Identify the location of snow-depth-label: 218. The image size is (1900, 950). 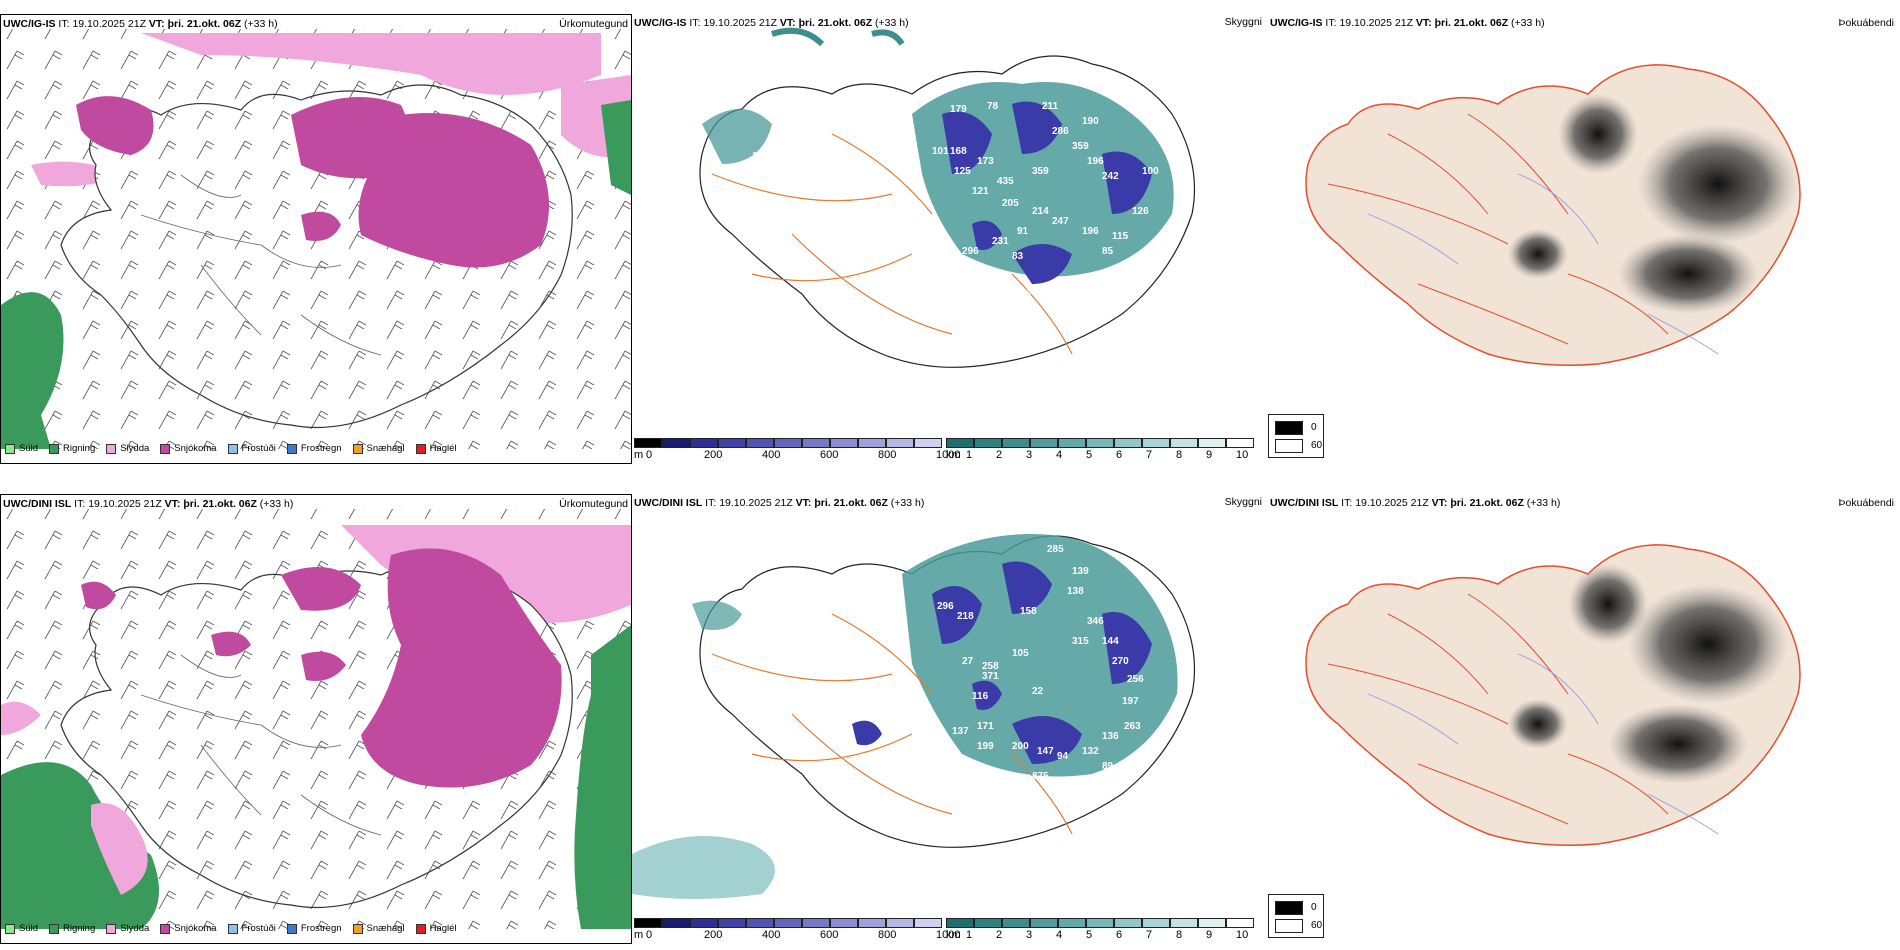
(965, 616).